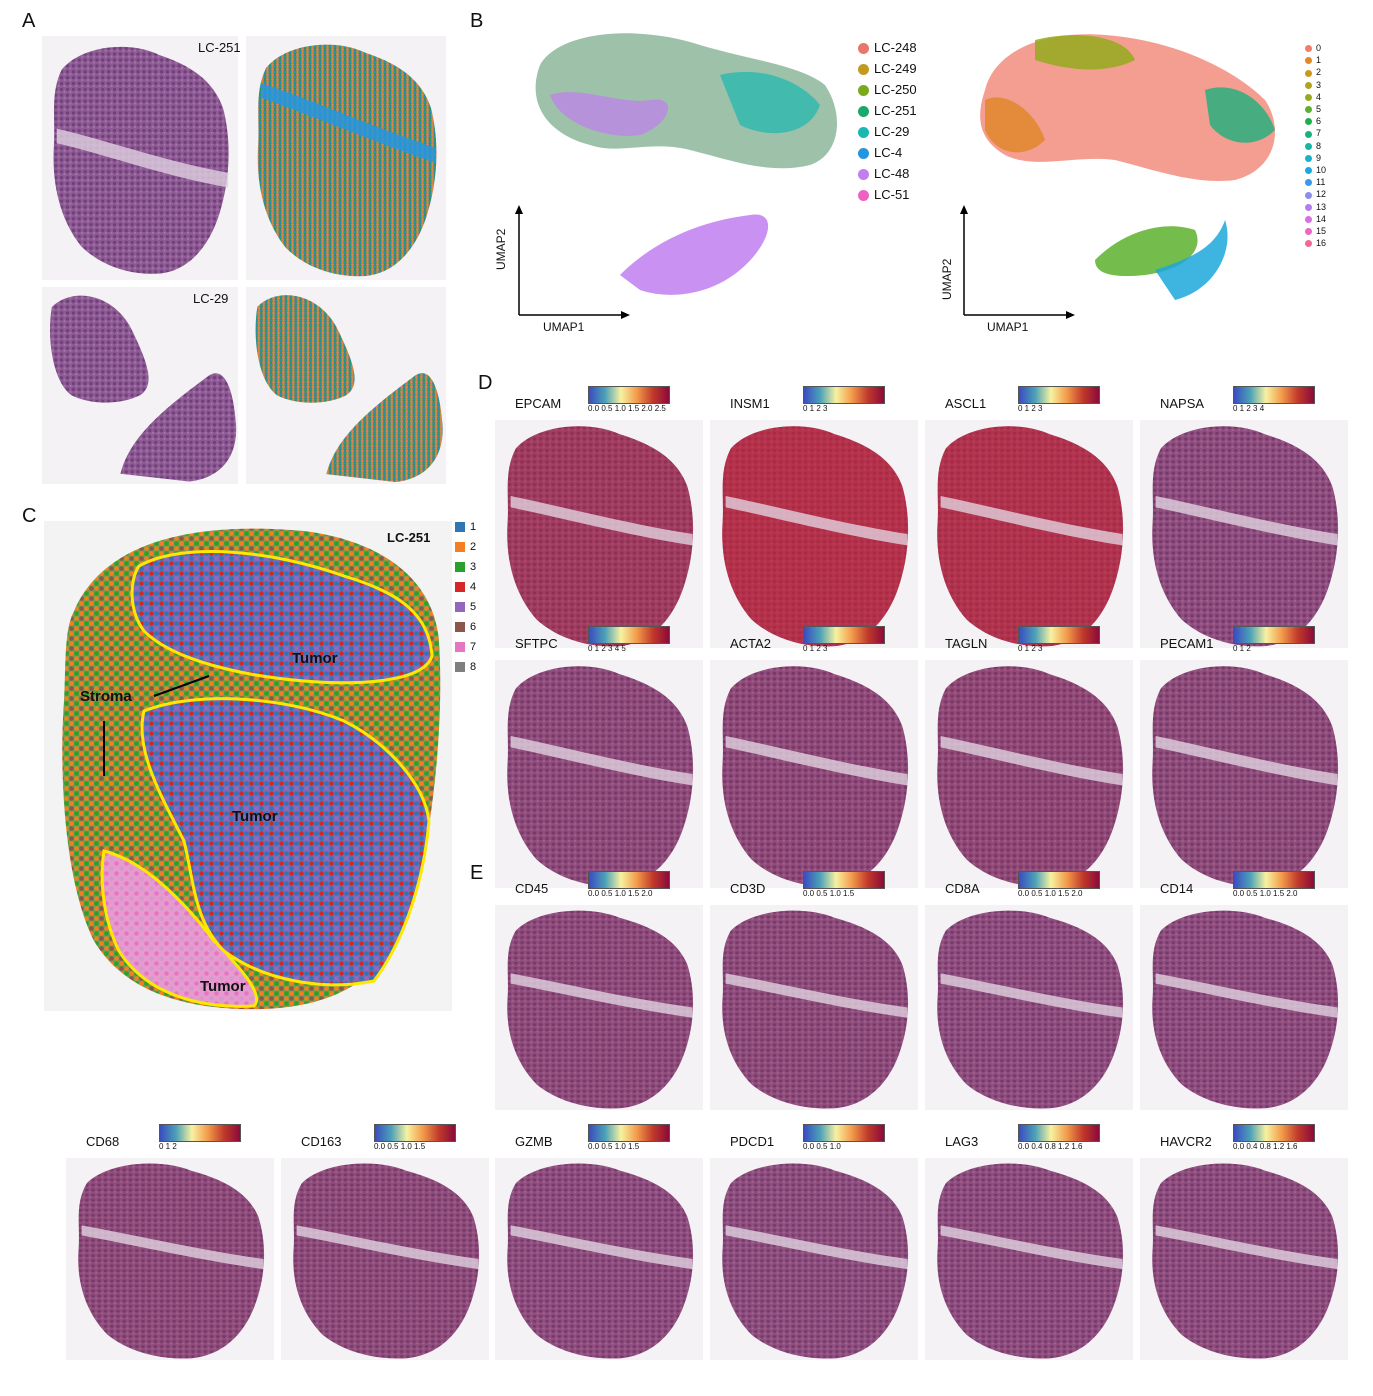 This screenshot has width=1373, height=1396. I want to click on cluster-legend-item-2: 2, so click(1313, 72).